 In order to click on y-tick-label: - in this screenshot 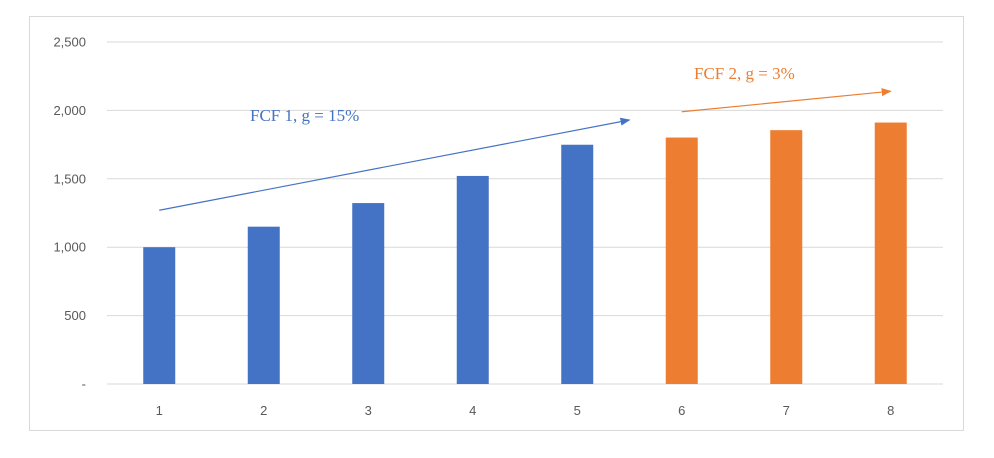, I will do `click(84, 384)`.